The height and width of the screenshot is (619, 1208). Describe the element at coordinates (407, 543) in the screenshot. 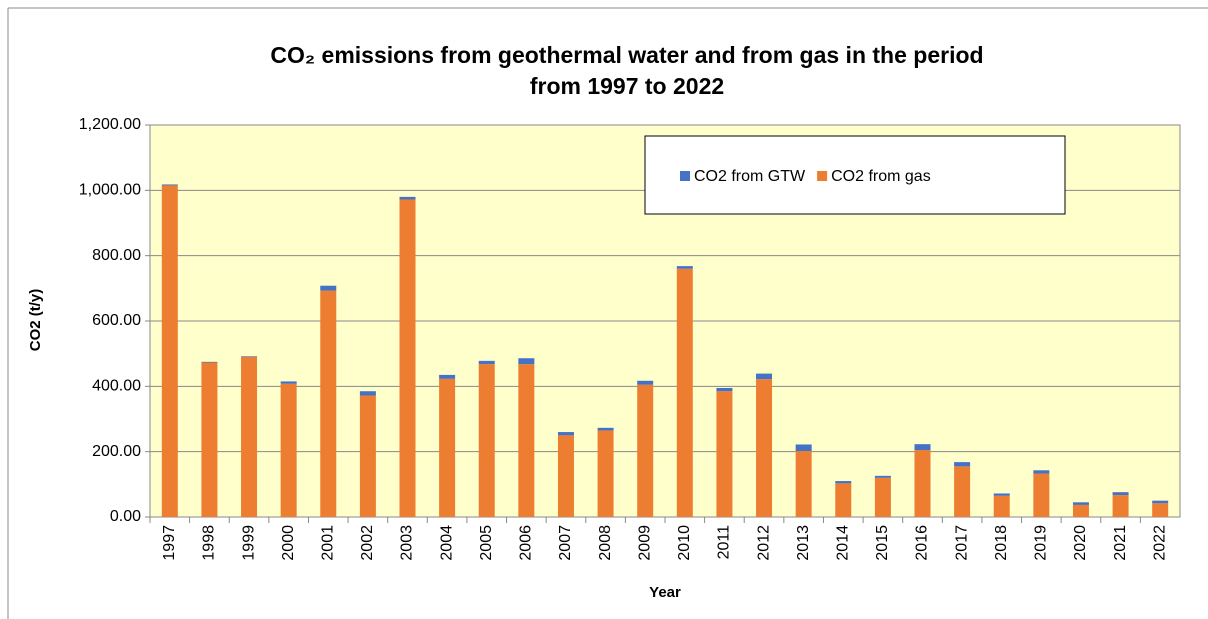

I see `x-tick-label: 2003` at that location.